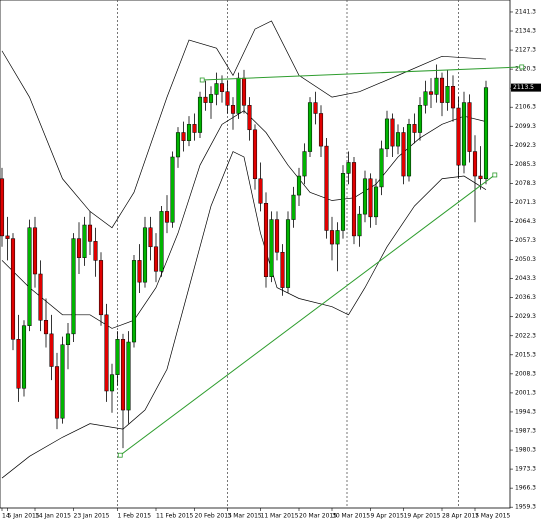  Describe the element at coordinates (525, 11) in the screenshot. I see `y-tick-label: 2141.3` at that location.